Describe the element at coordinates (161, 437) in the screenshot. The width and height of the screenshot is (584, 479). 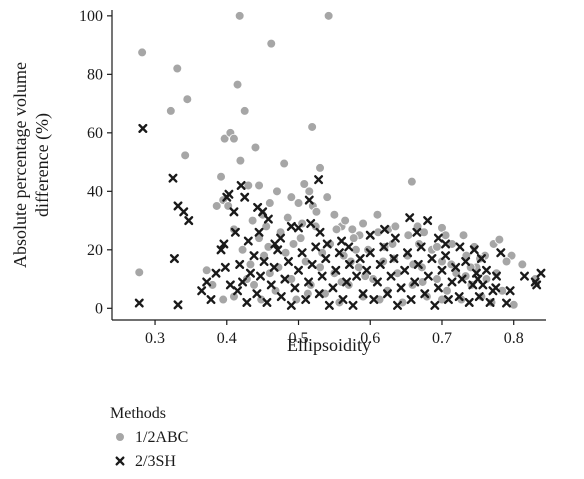
I see `legend-label: 1/2ABC` at that location.